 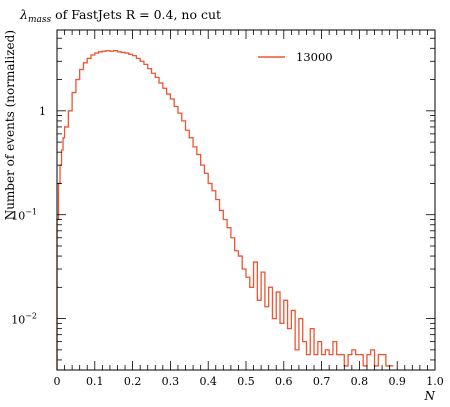 What do you see at coordinates (138, 14) in the screenshot?
I see `title-text: of FastJets R = 0.4, no cut` at bounding box center [138, 14].